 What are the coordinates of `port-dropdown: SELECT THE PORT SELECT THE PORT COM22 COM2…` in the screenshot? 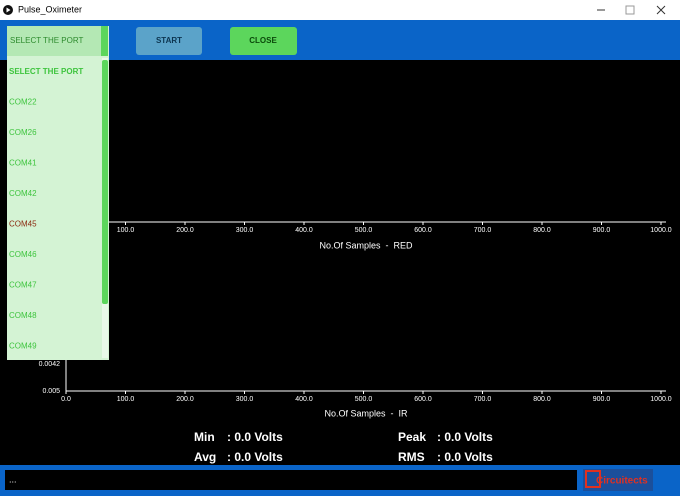 It's located at (58, 193).